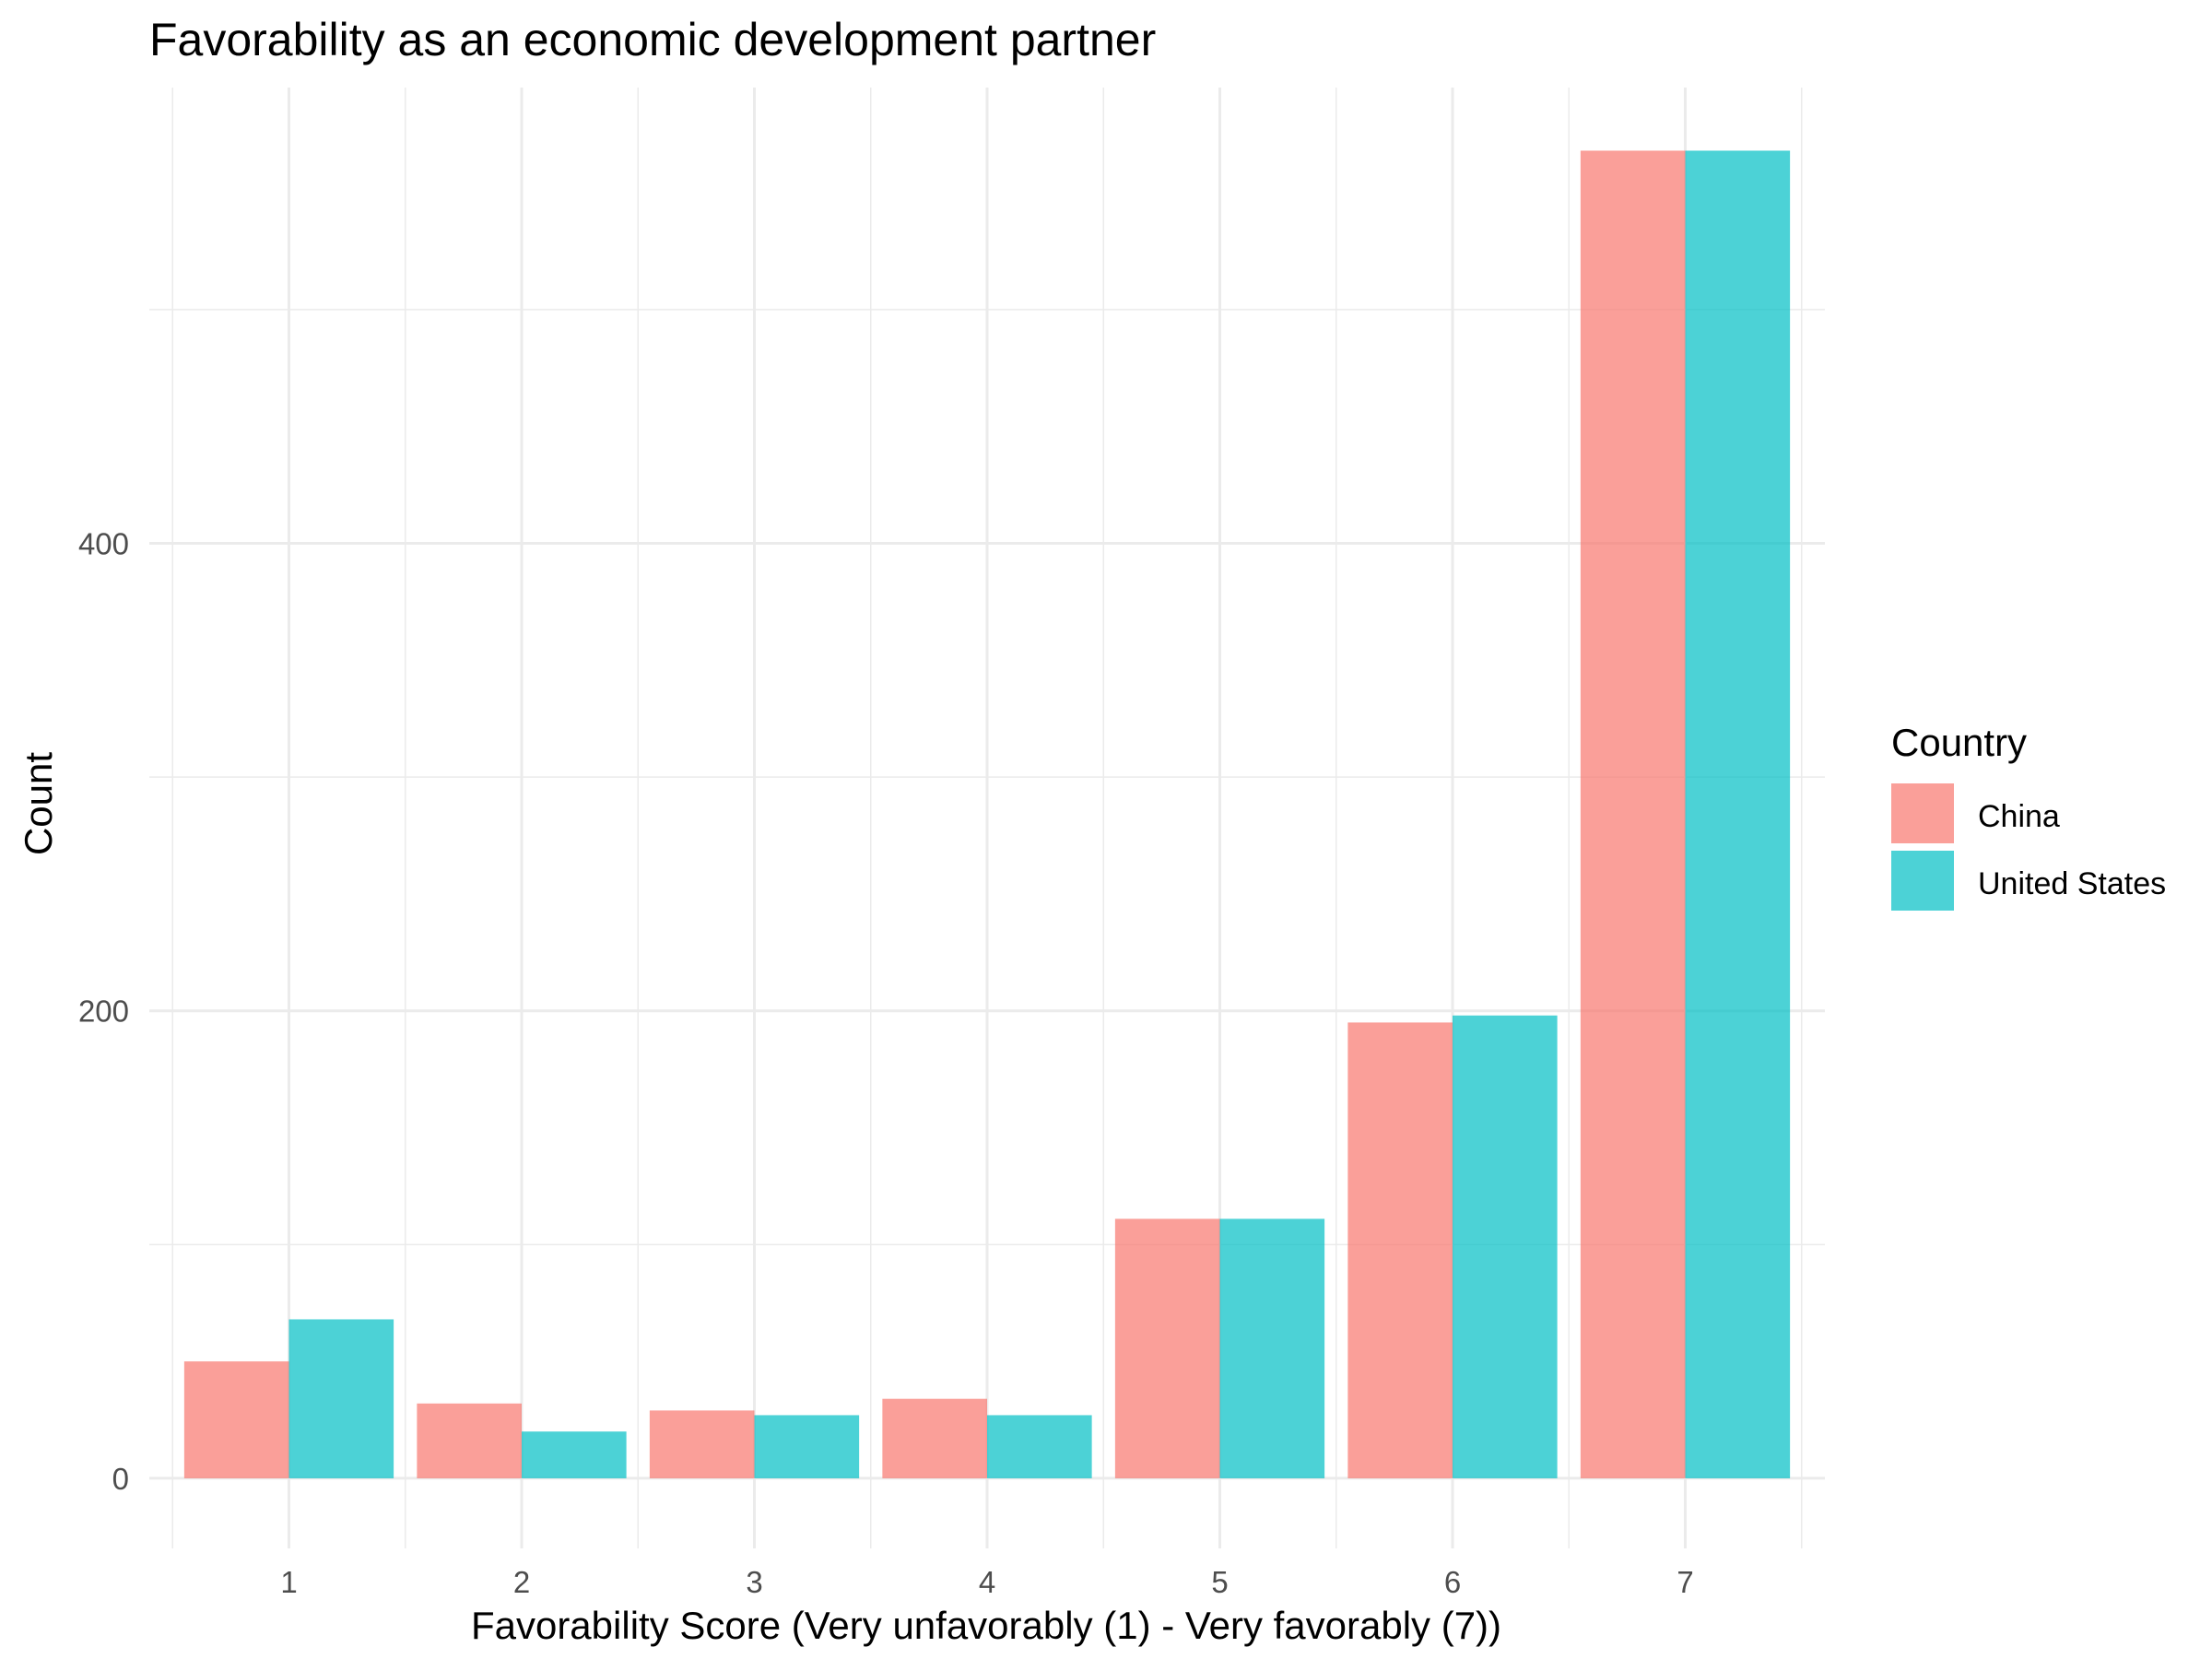 The width and height of the screenshot is (2212, 1659). What do you see at coordinates (987, 1582) in the screenshot?
I see `x-tick-label: 4` at bounding box center [987, 1582].